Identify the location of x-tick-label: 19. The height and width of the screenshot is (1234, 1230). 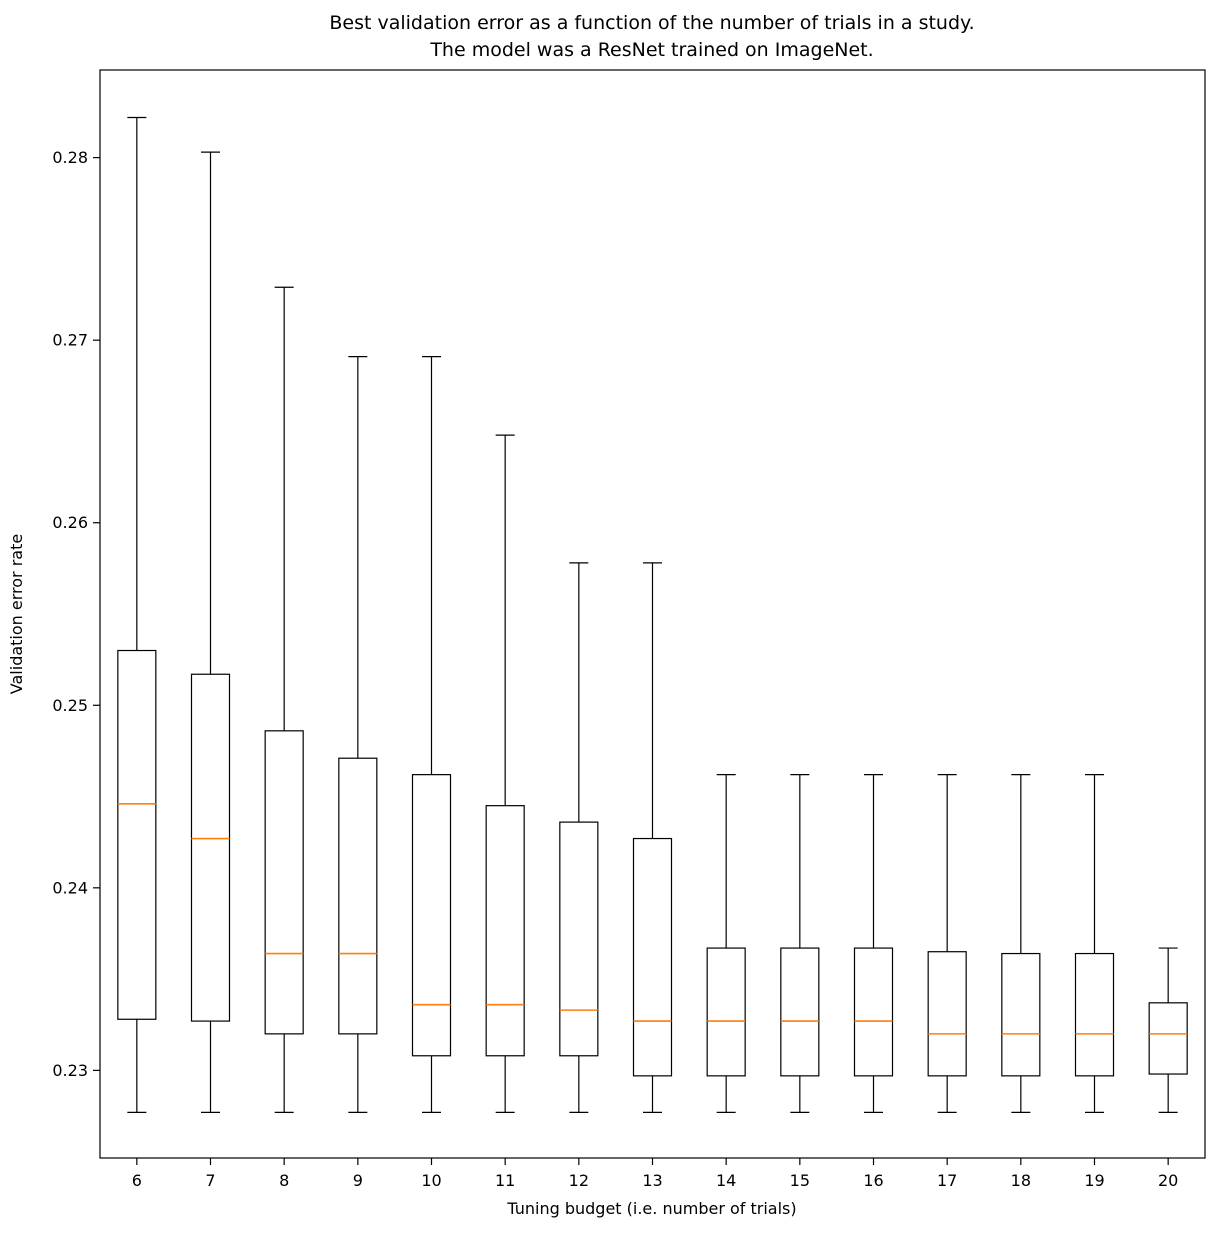
(1094, 1180).